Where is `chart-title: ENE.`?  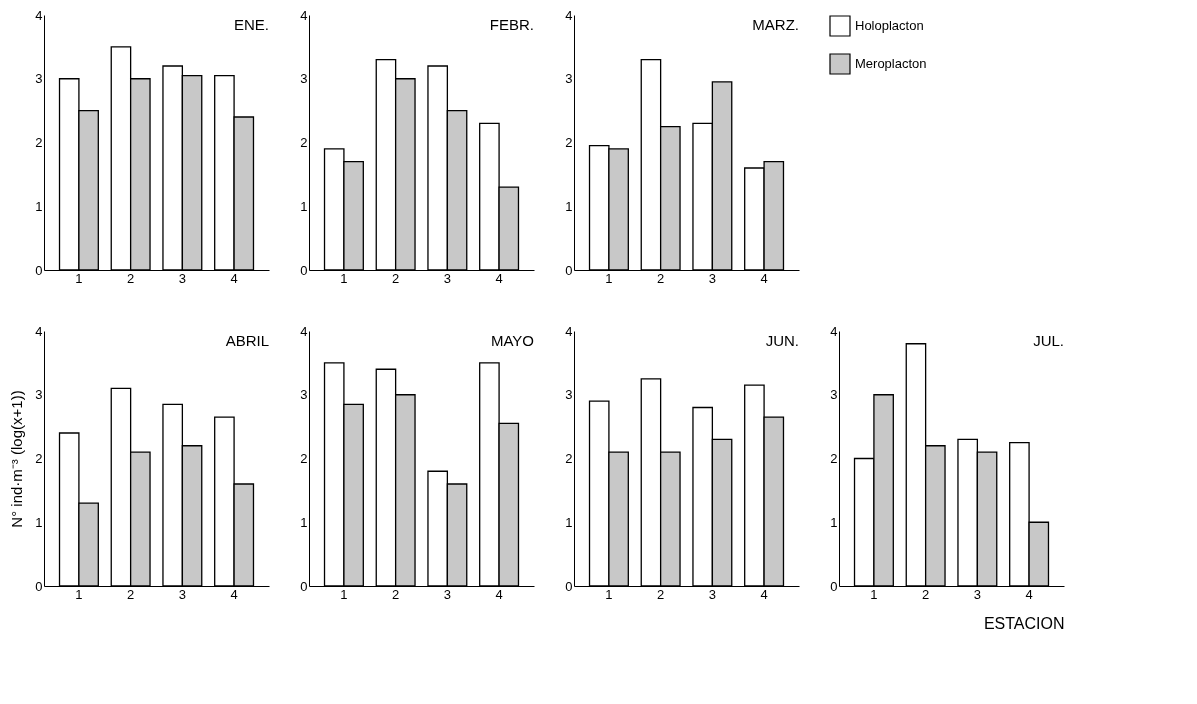 chart-title: ENE. is located at coordinates (251, 24).